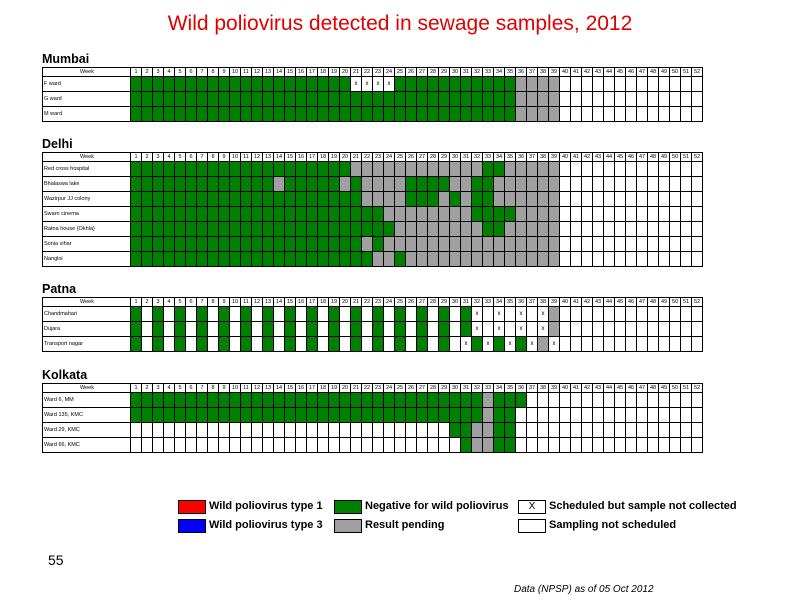  What do you see at coordinates (56, 560) in the screenshot?
I see `page-number: 55` at bounding box center [56, 560].